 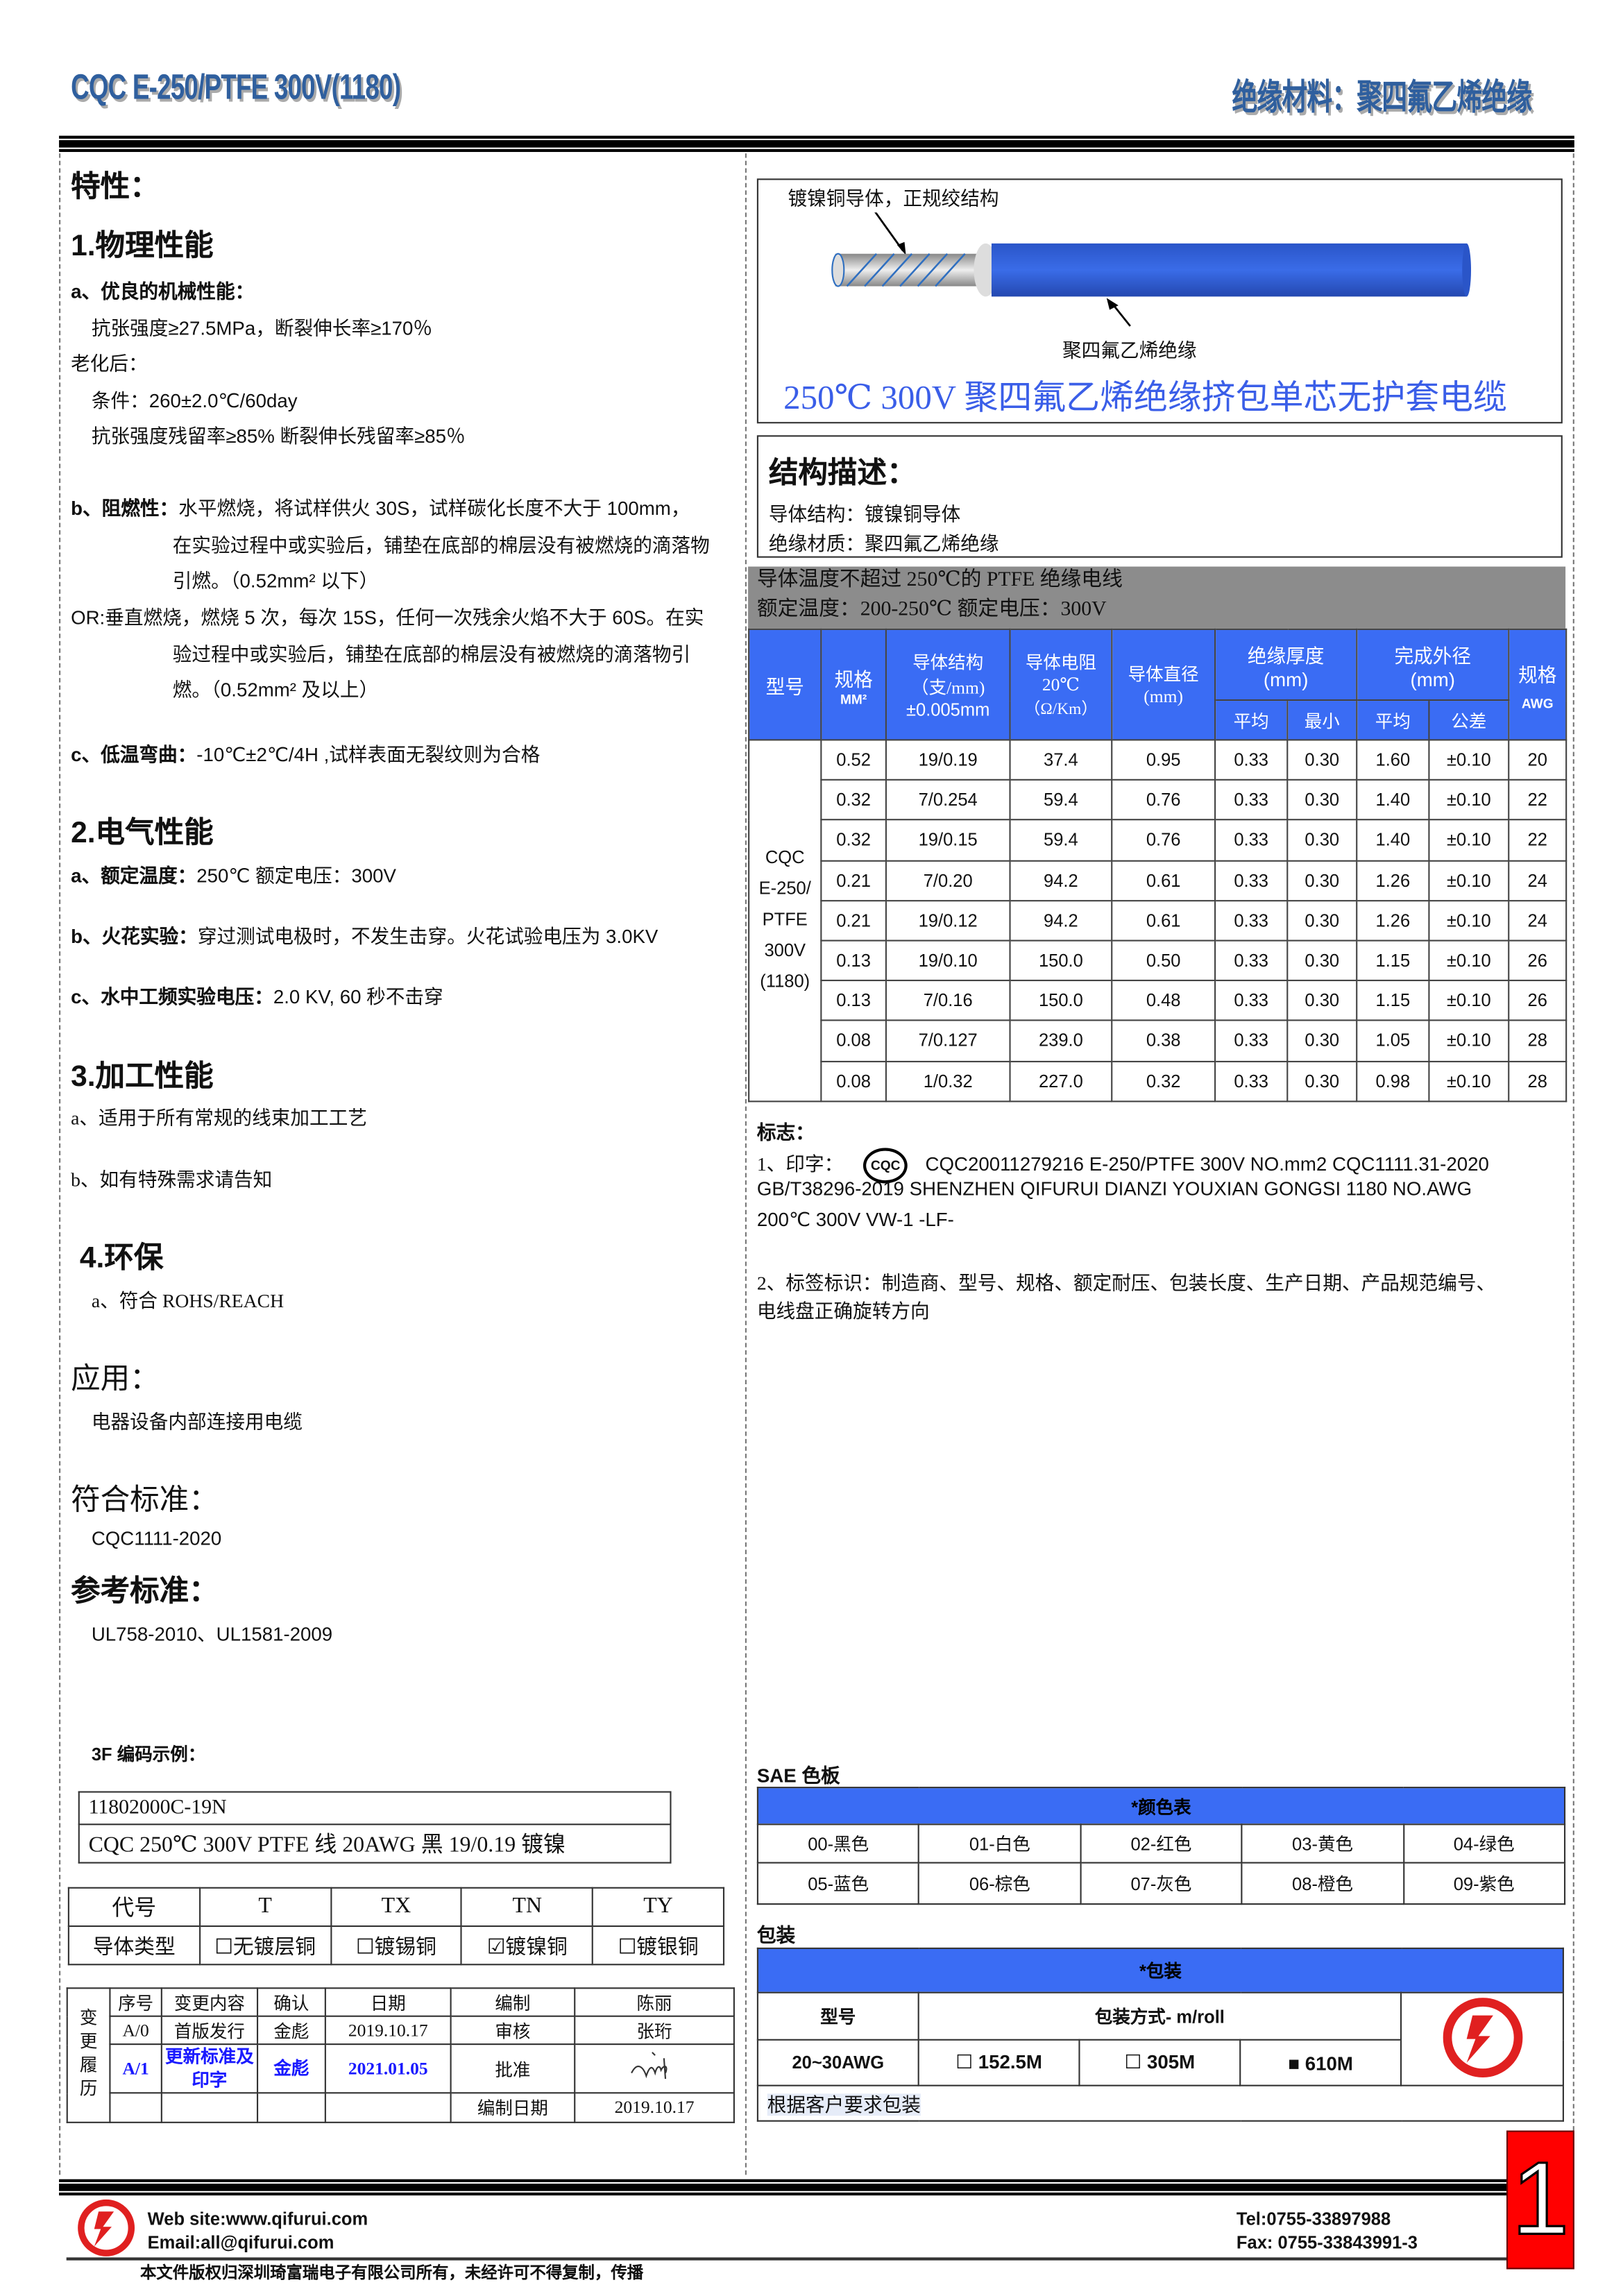 What do you see at coordinates (1129, 350) in the screenshot?
I see `insulation-label: 聚四氟乙烯绝缘` at bounding box center [1129, 350].